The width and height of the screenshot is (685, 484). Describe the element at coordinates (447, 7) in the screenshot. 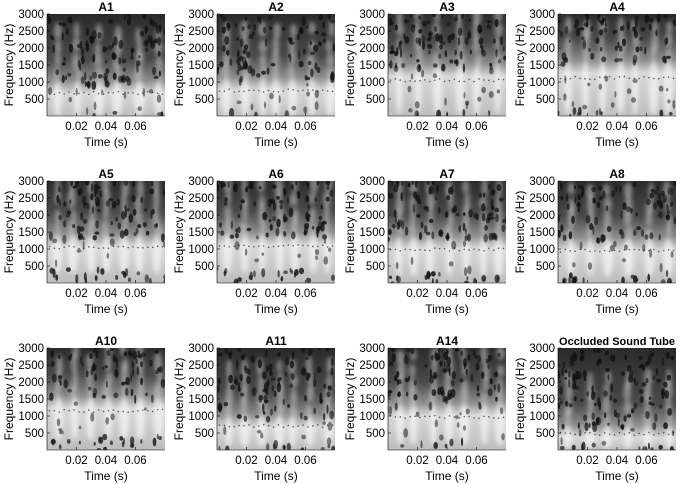

I see `panel-title: A3` at that location.